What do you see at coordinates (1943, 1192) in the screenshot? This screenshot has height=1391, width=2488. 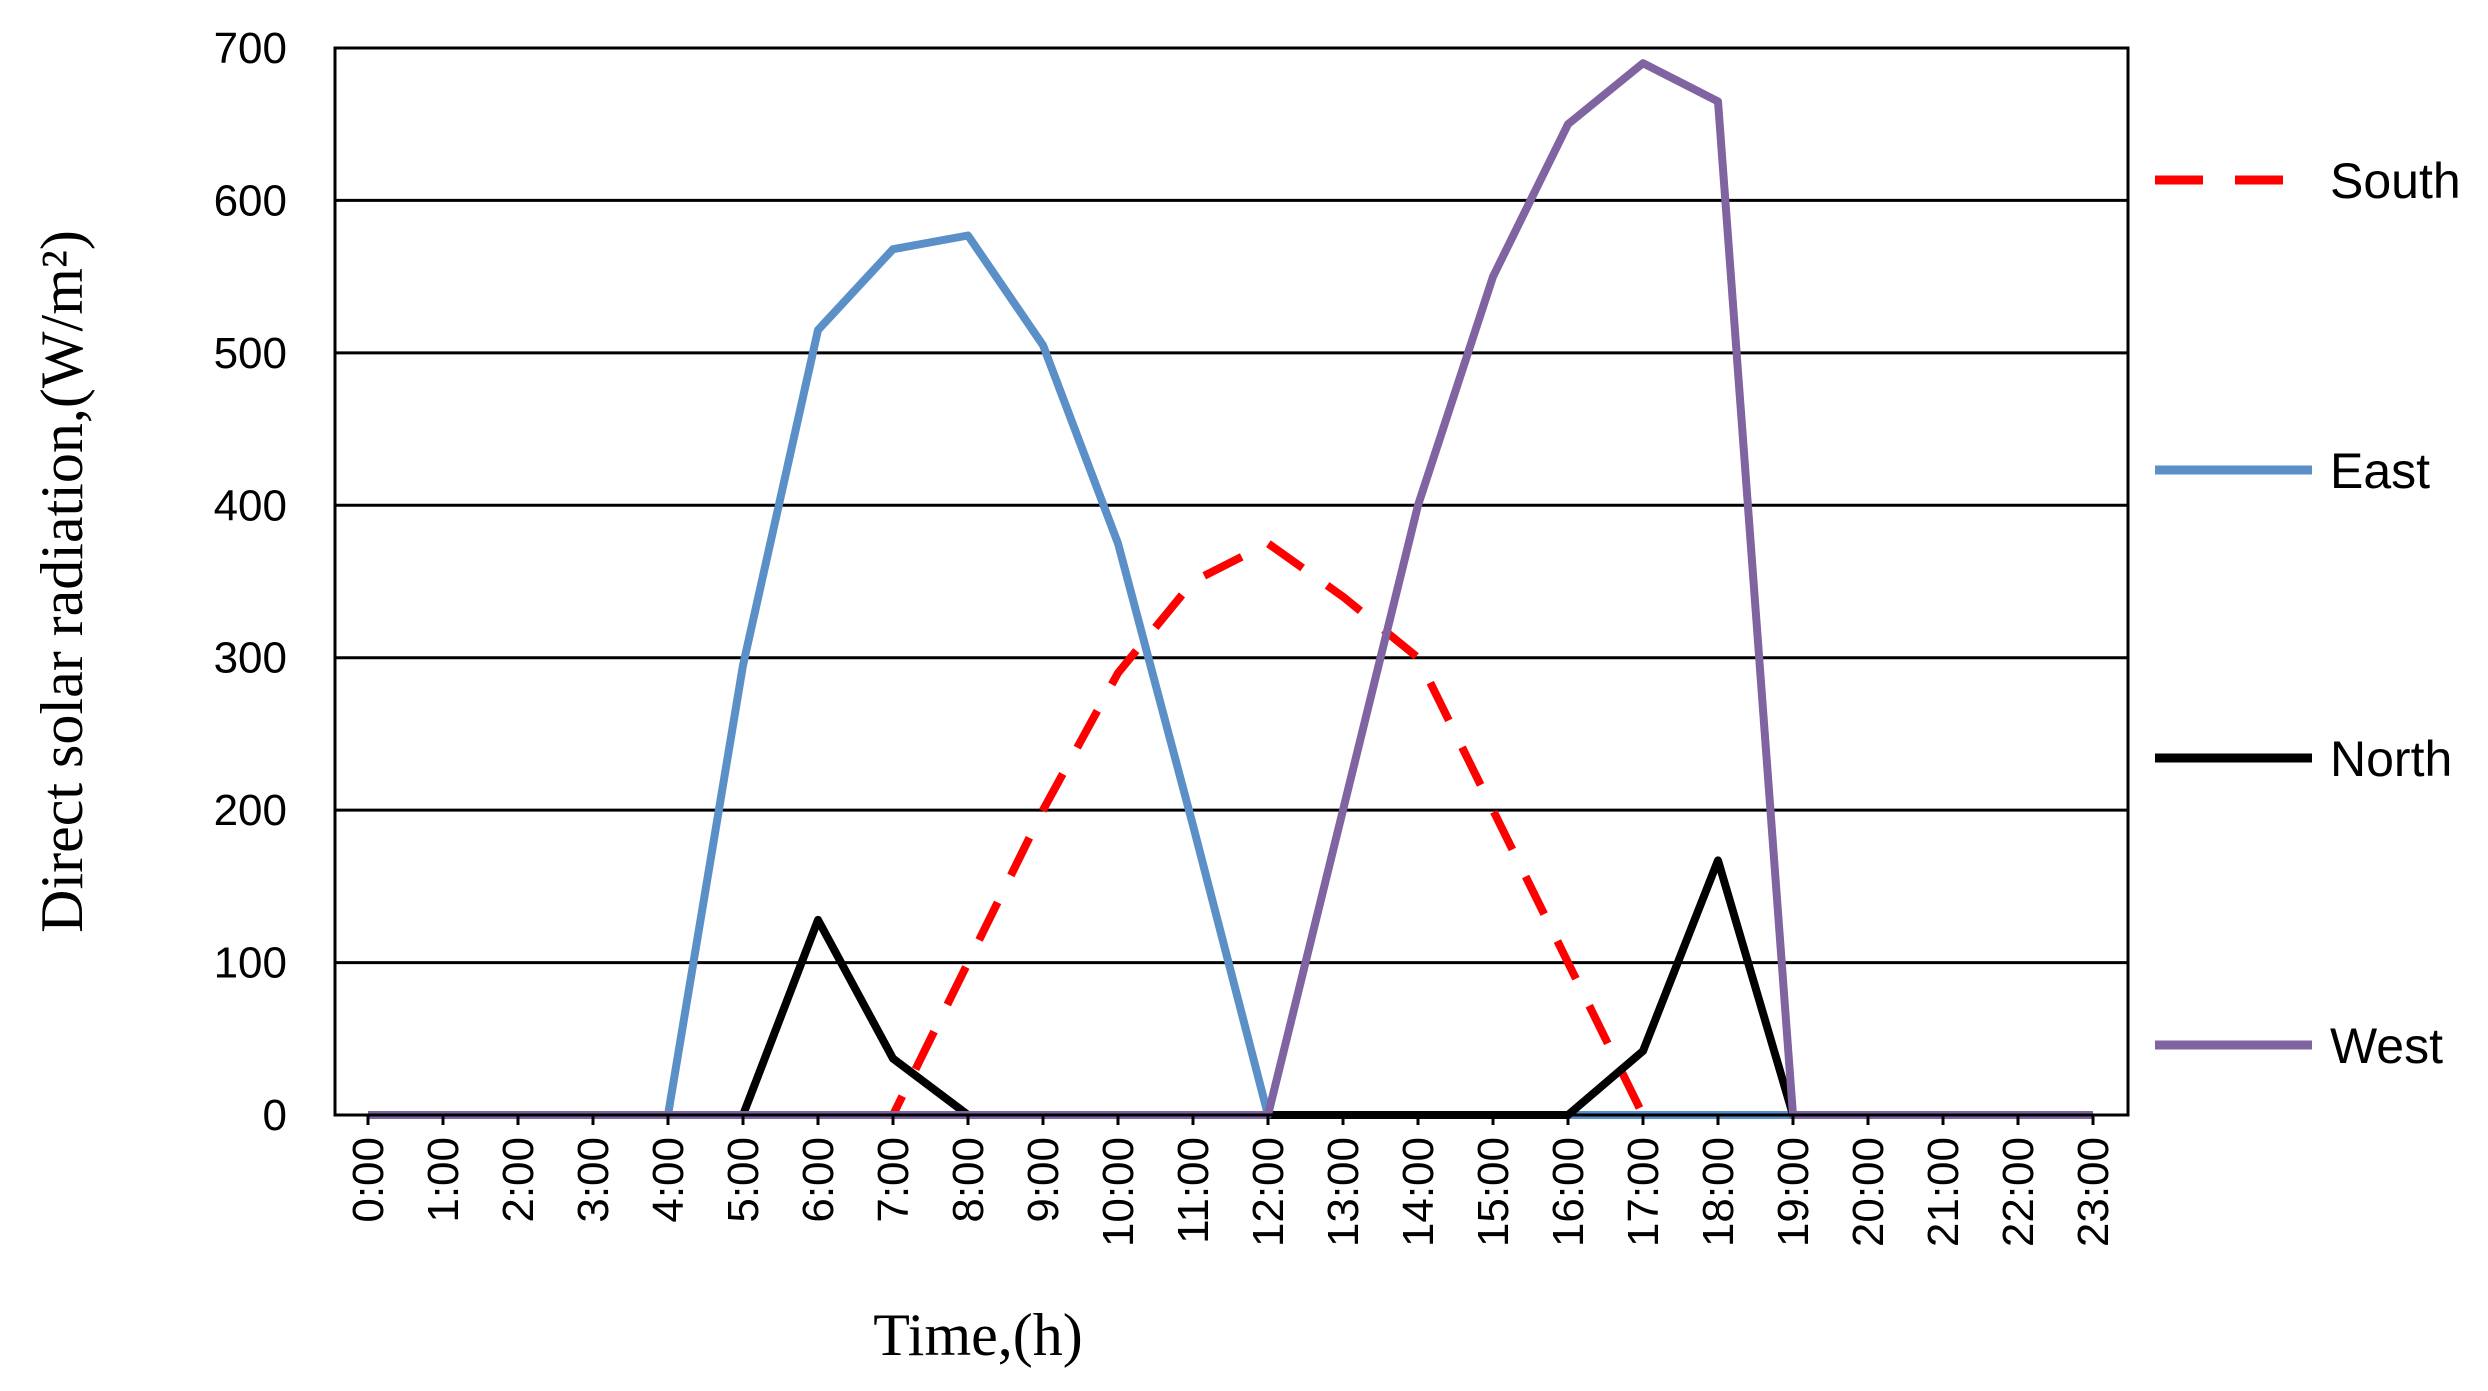 I see `x-tick-21-00: 21:00` at bounding box center [1943, 1192].